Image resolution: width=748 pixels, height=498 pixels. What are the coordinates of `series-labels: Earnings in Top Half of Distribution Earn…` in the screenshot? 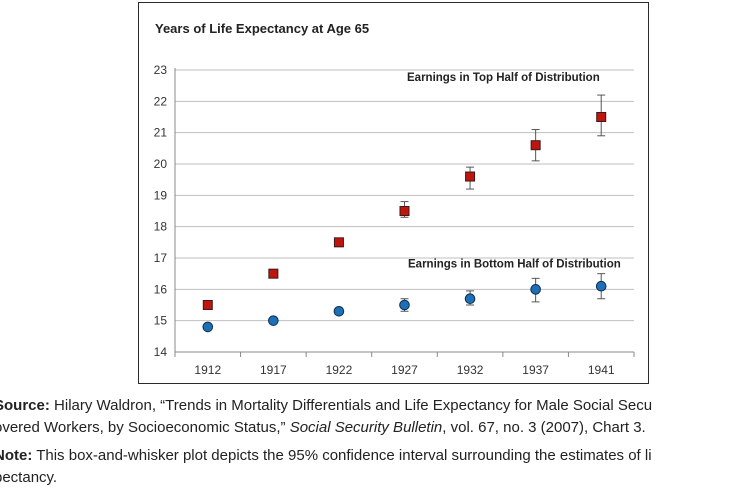 It's located at (514, 171).